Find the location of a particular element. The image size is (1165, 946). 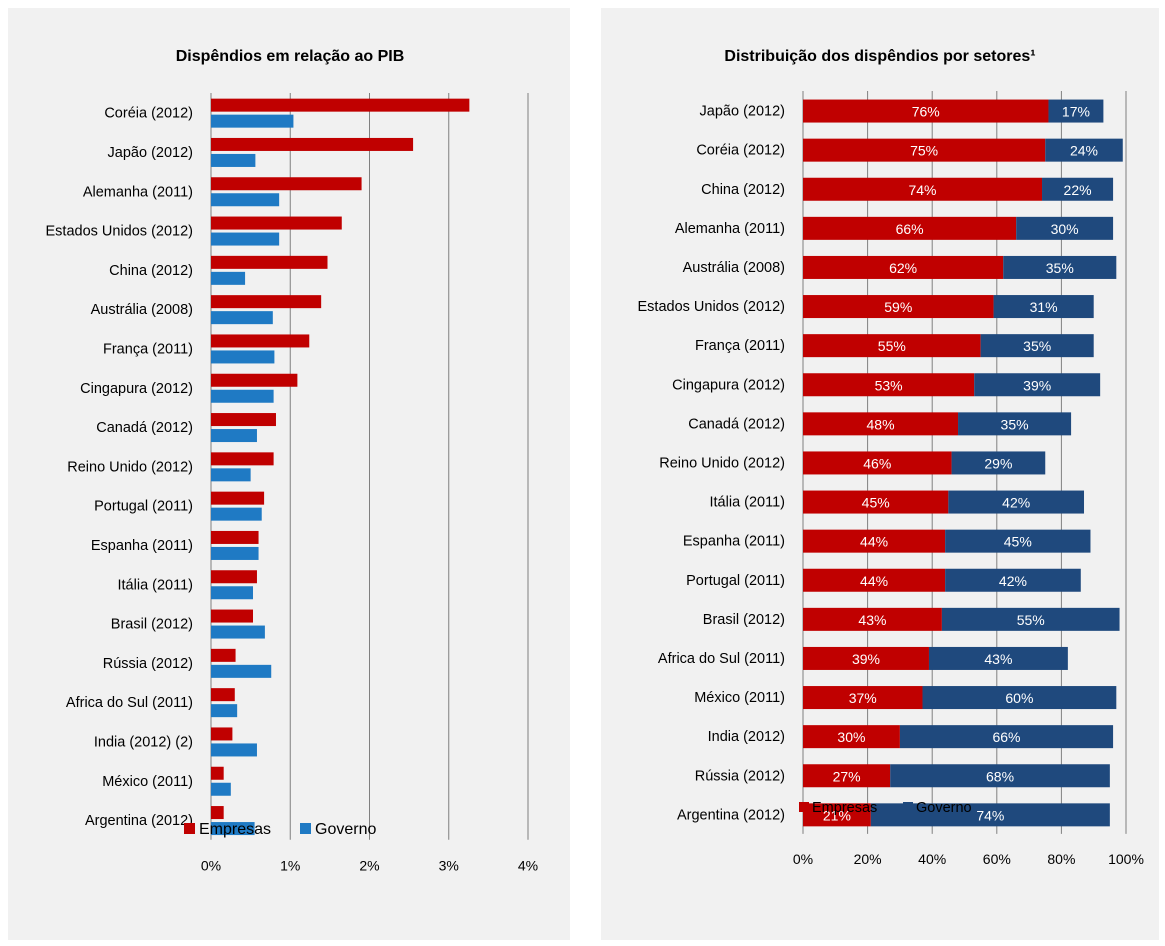

data-label-empresas: 27% is located at coordinates (847, 776).